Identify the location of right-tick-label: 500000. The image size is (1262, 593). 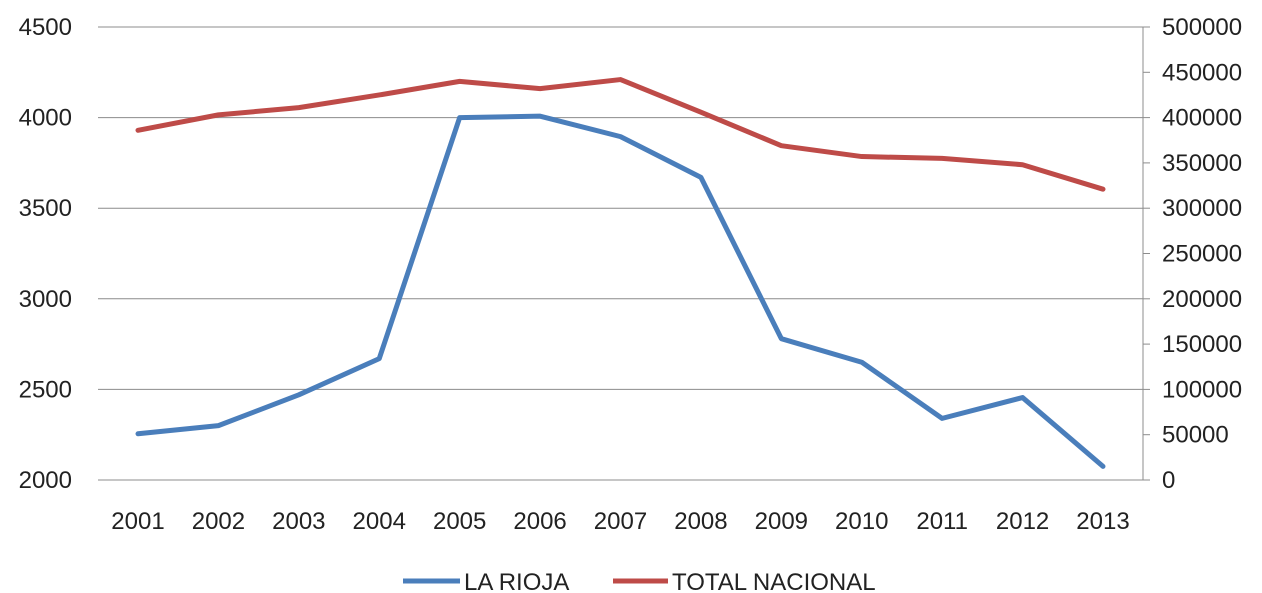
(1202, 27).